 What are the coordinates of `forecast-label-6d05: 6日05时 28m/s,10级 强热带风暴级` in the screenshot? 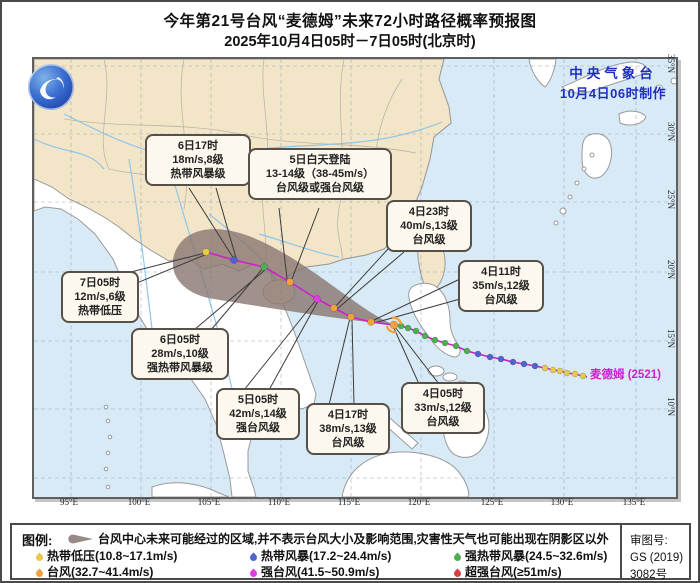 It's located at (180, 354).